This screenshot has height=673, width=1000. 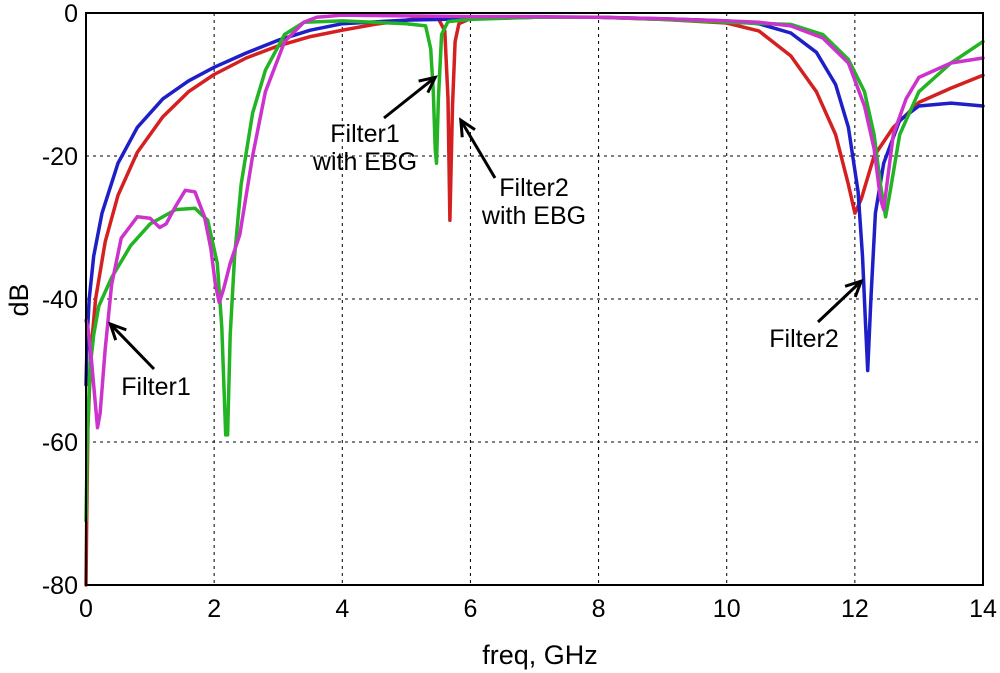 I want to click on y-tick-label: -40, so click(x=60, y=300).